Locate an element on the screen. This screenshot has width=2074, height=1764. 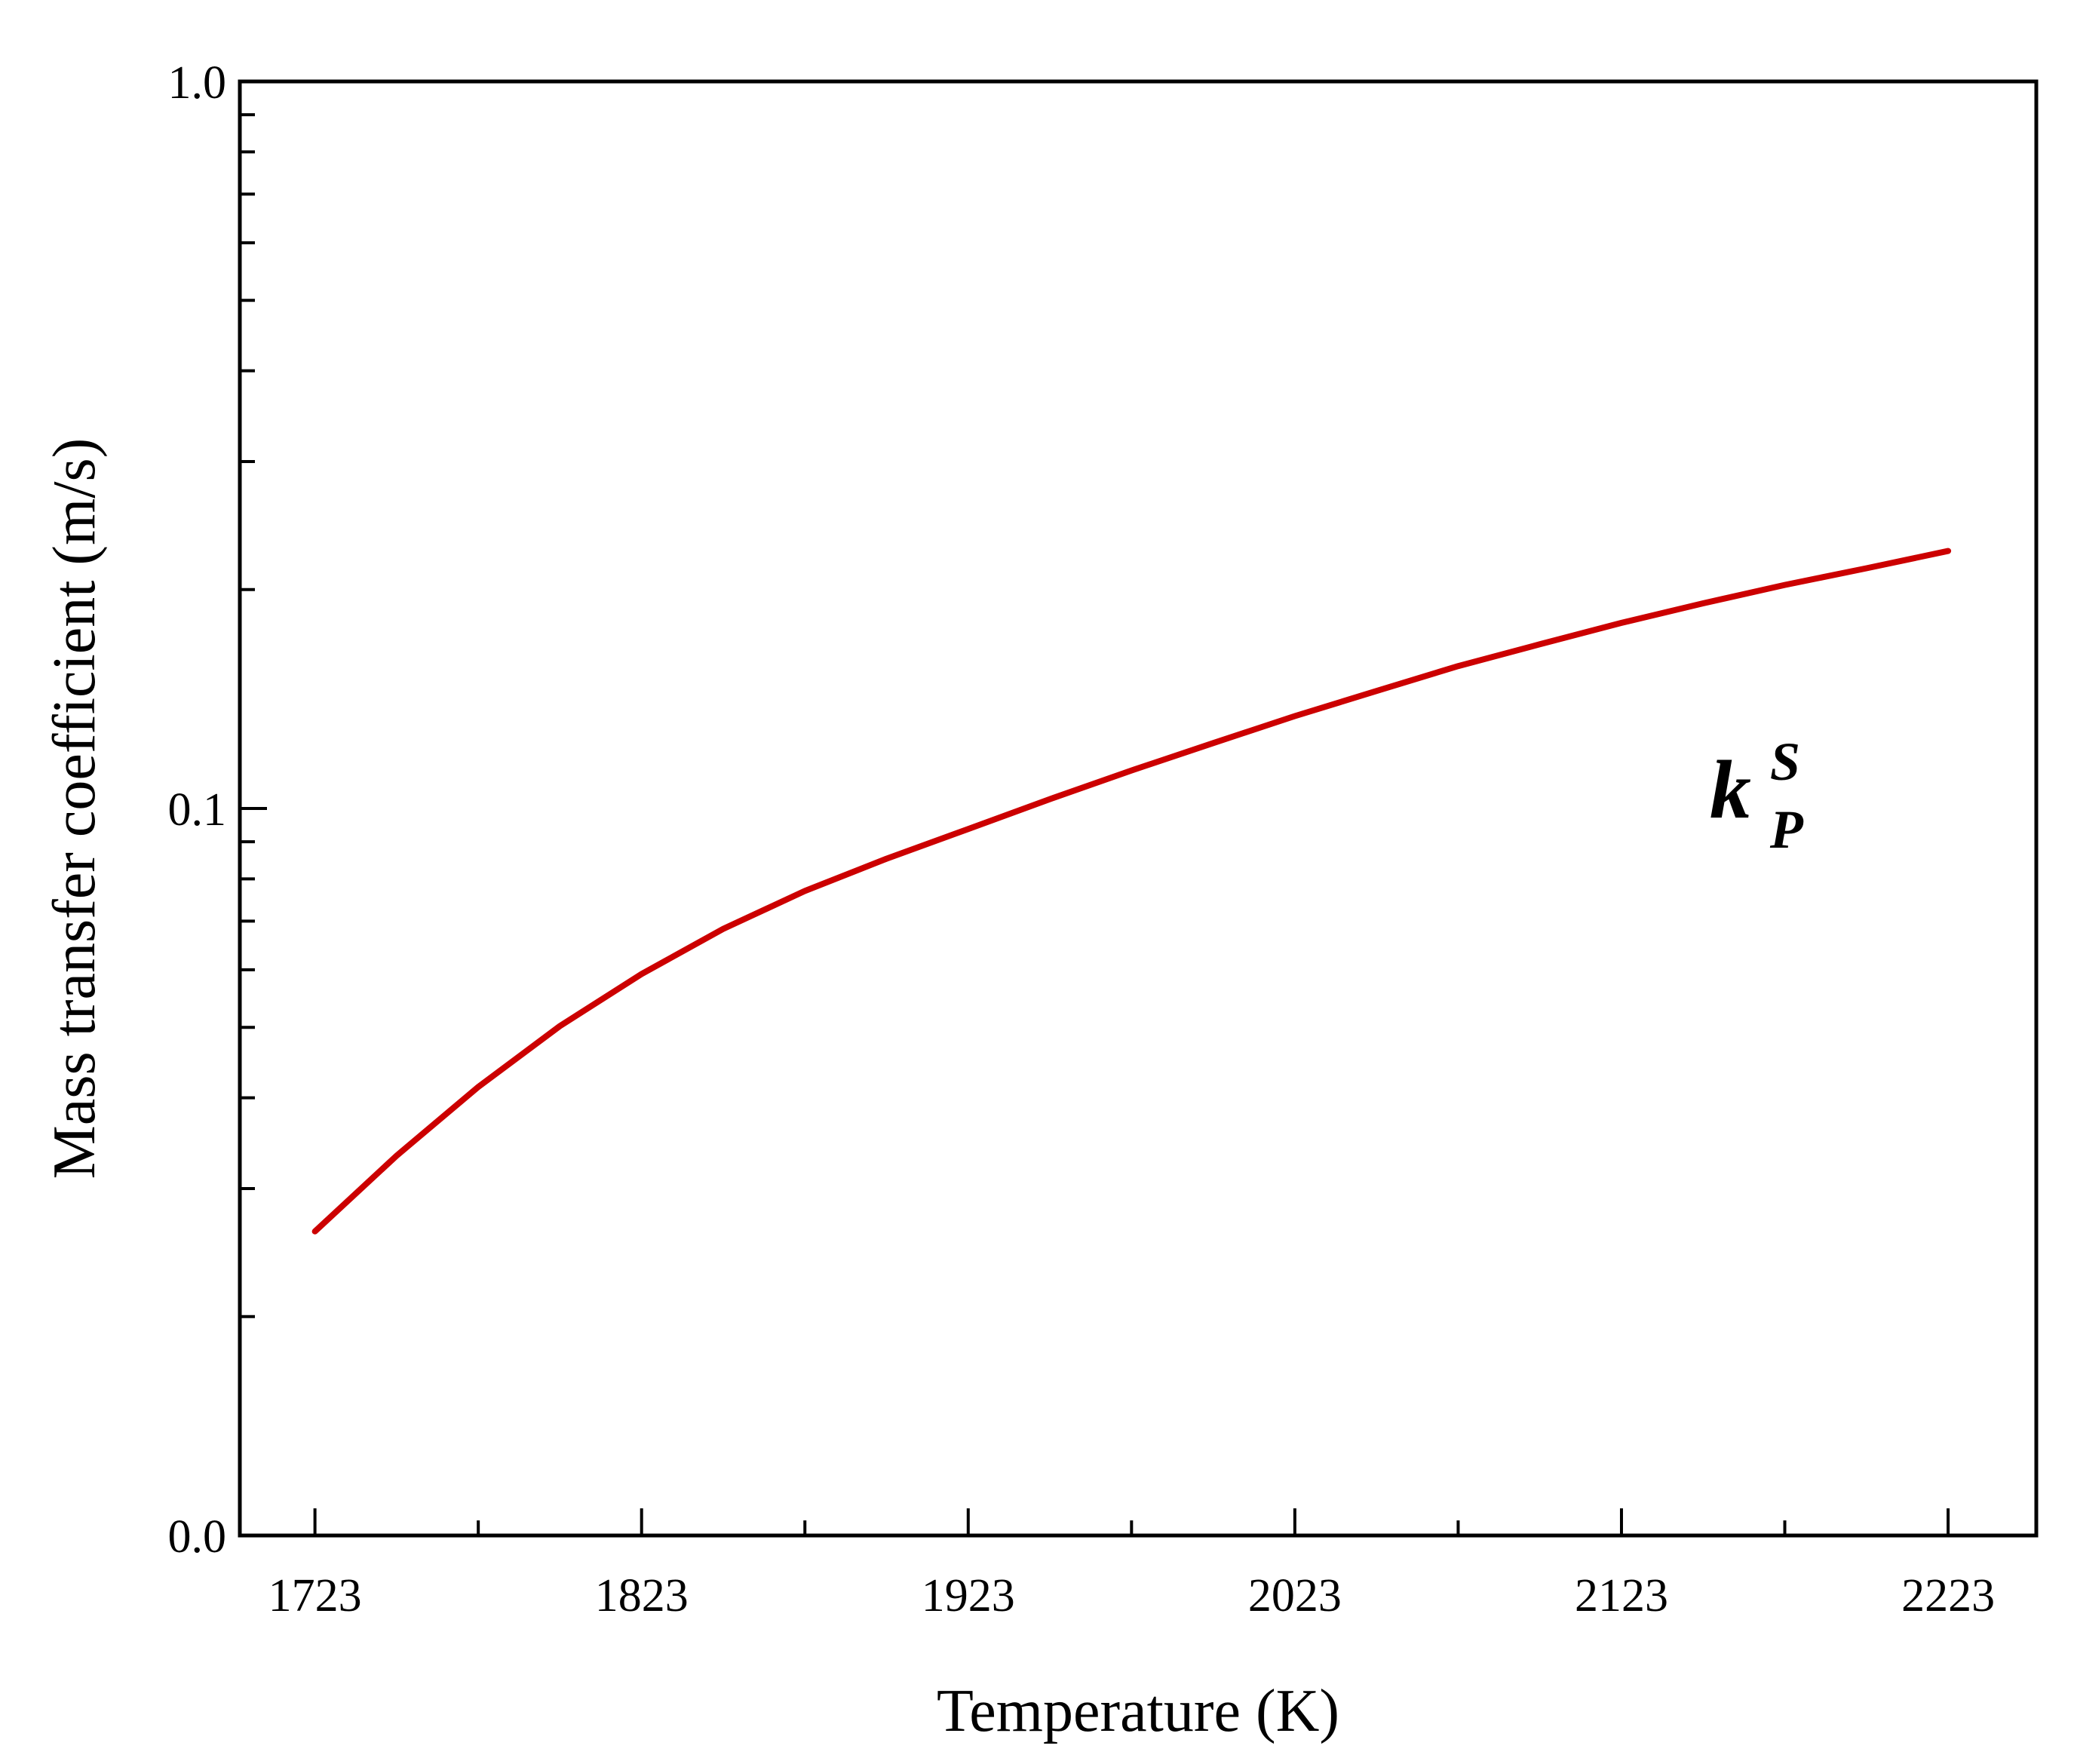
x-tick-label: 1723 is located at coordinates (315, 1595).